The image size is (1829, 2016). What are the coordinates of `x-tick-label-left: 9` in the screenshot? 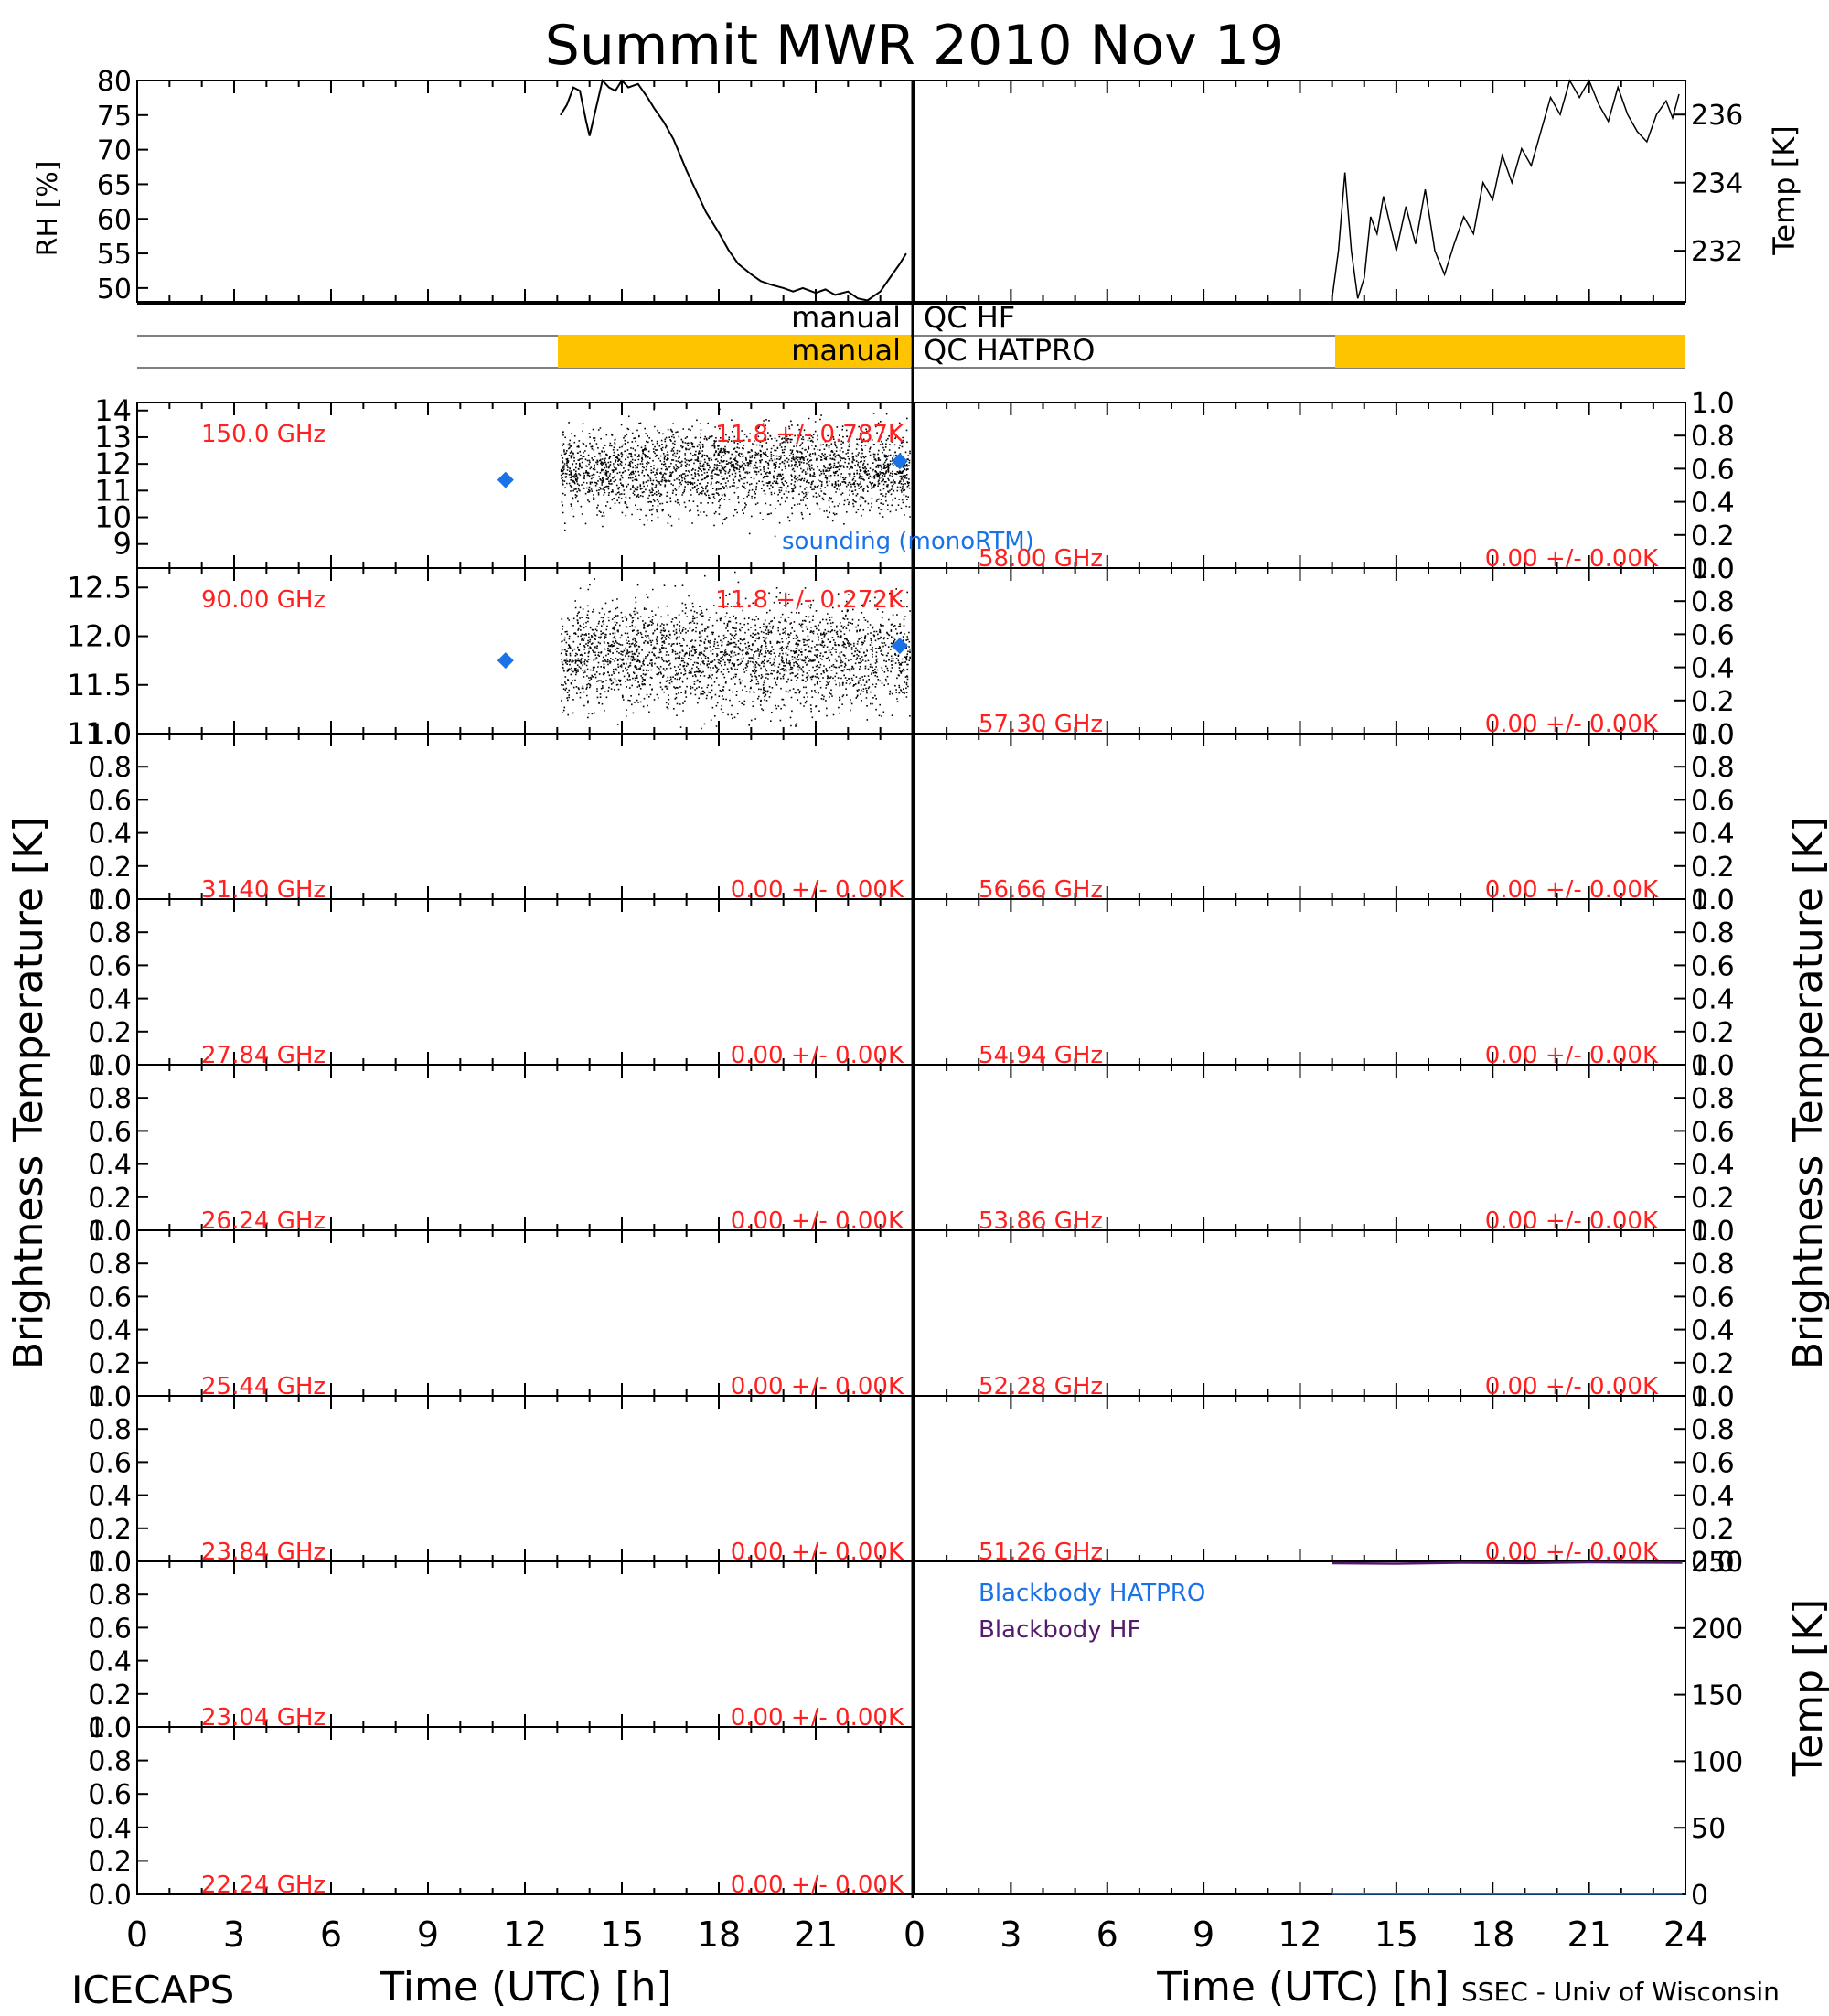 It's located at (428, 1934).